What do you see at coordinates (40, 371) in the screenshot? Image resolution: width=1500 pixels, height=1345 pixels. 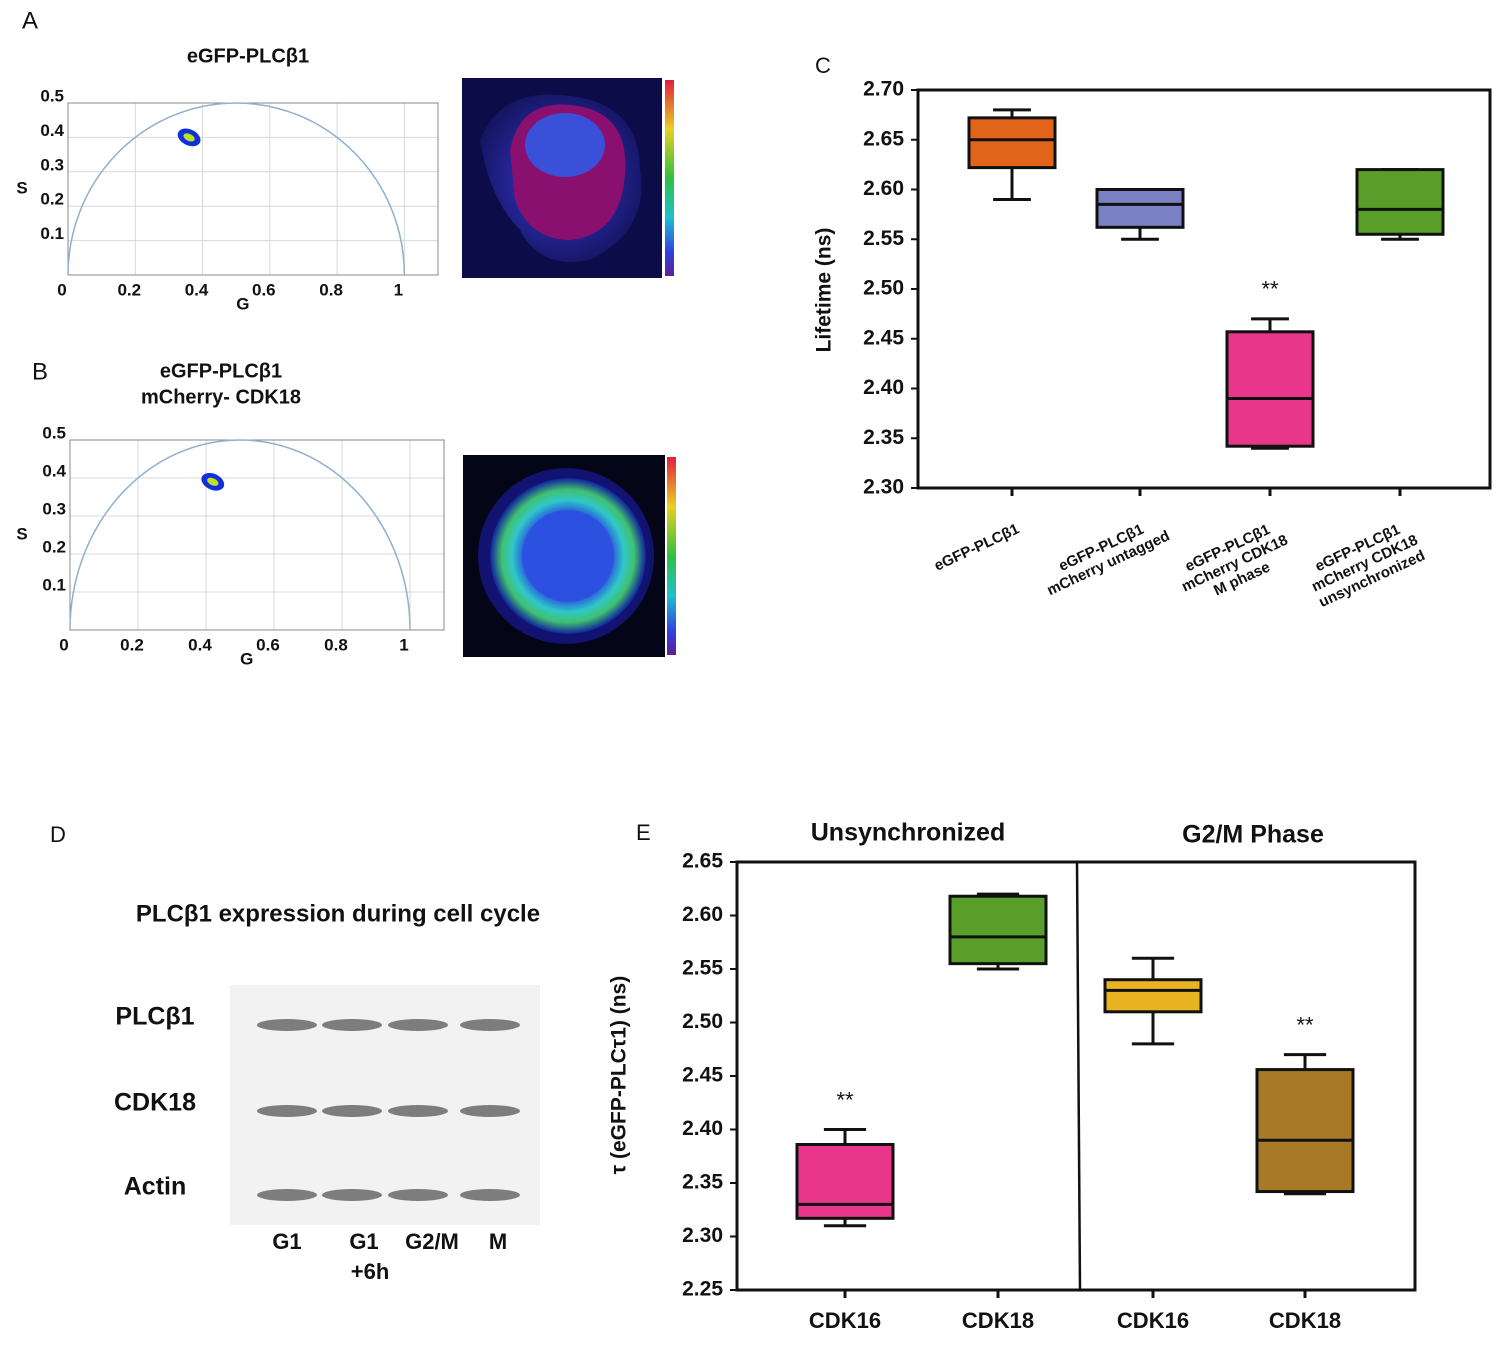 I see `panel-label: B` at bounding box center [40, 371].